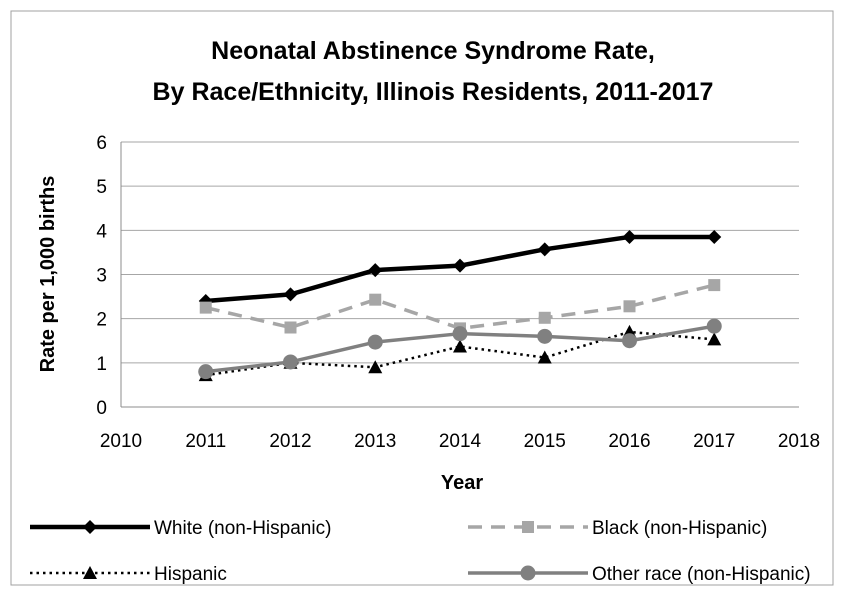 Image resolution: width=844 pixels, height=590 pixels. I want to click on y-tick-label: 5, so click(101, 187).